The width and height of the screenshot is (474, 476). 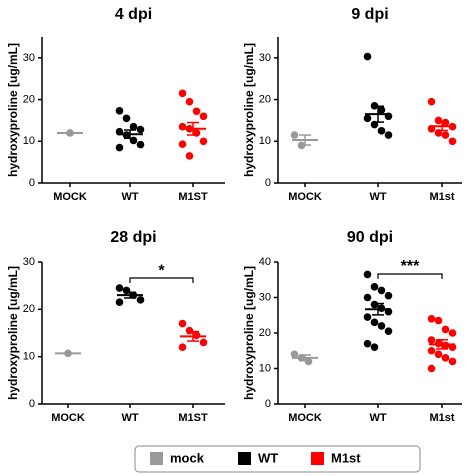 I want to click on legend-label: WT, so click(x=268, y=457).